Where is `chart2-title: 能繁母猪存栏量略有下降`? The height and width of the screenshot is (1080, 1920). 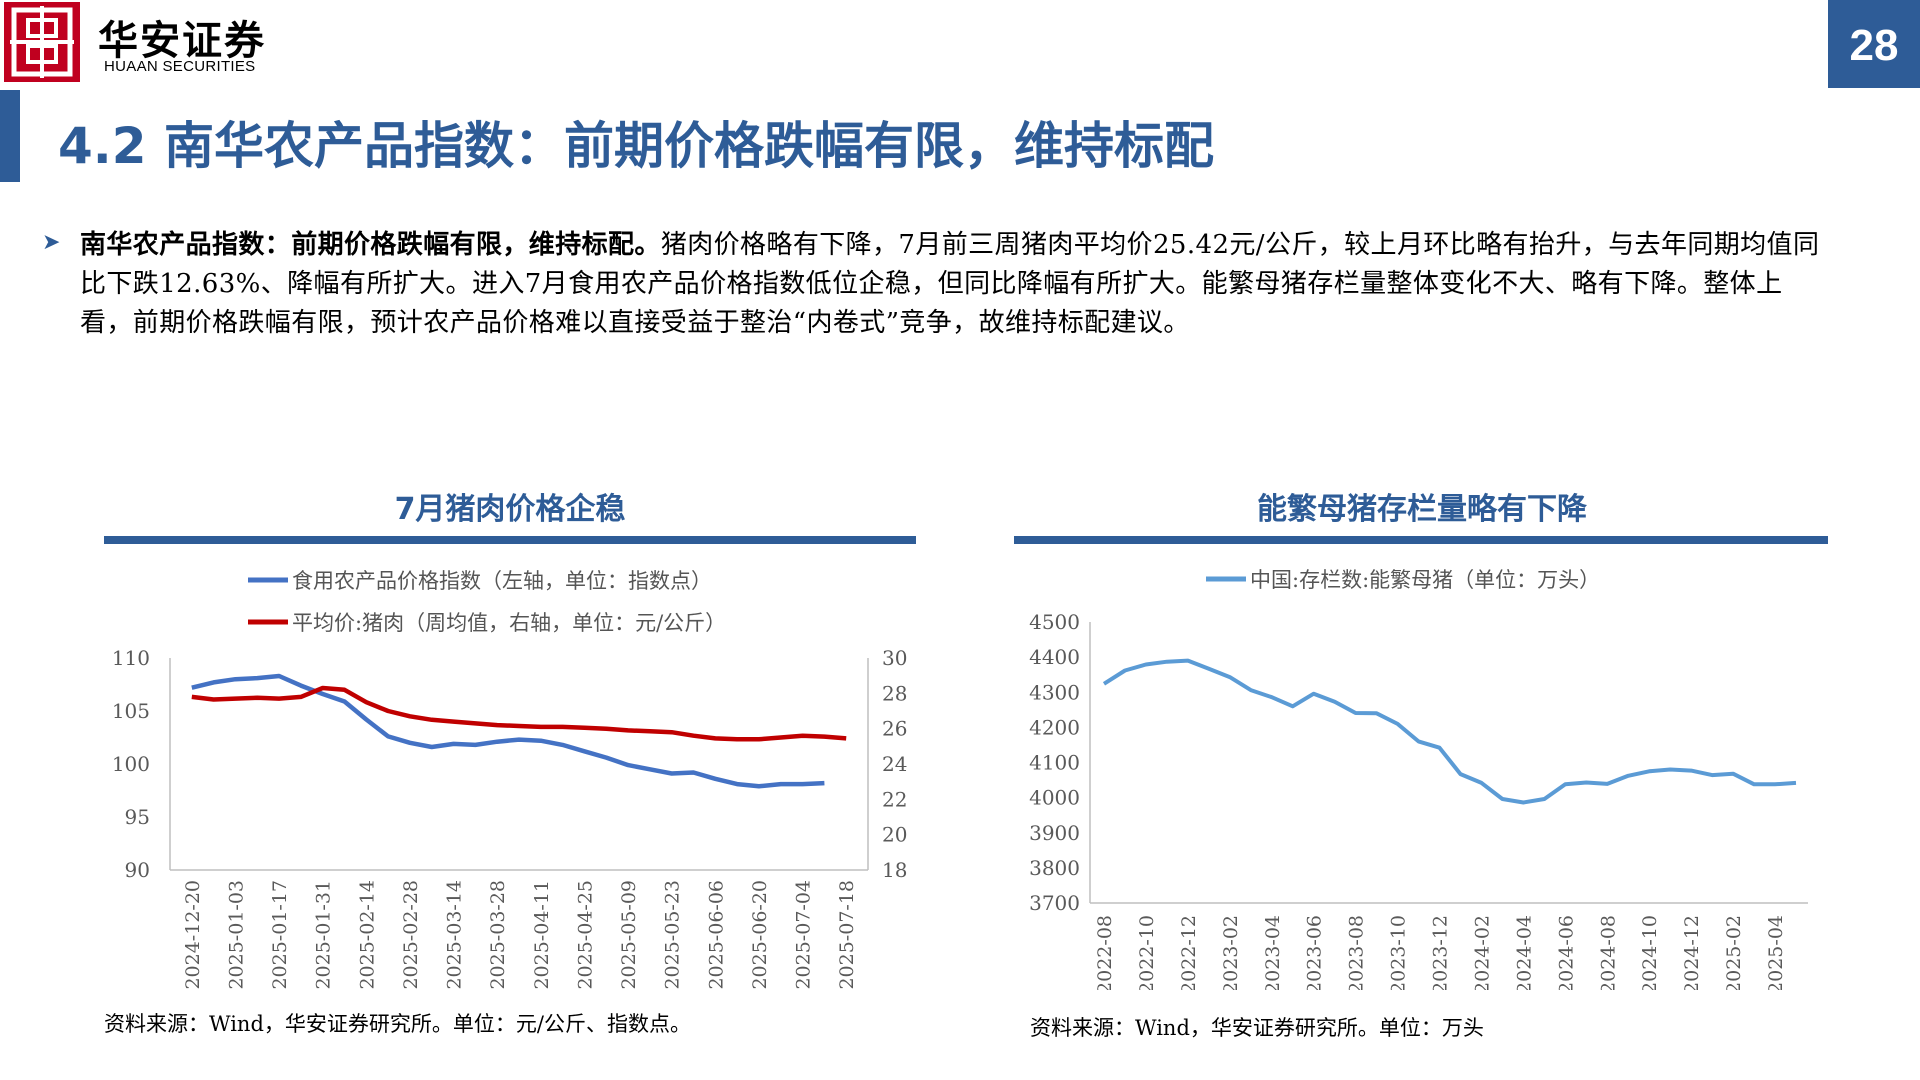 chart2-title: 能繁母猪存栏量略有下降 is located at coordinates (1422, 509).